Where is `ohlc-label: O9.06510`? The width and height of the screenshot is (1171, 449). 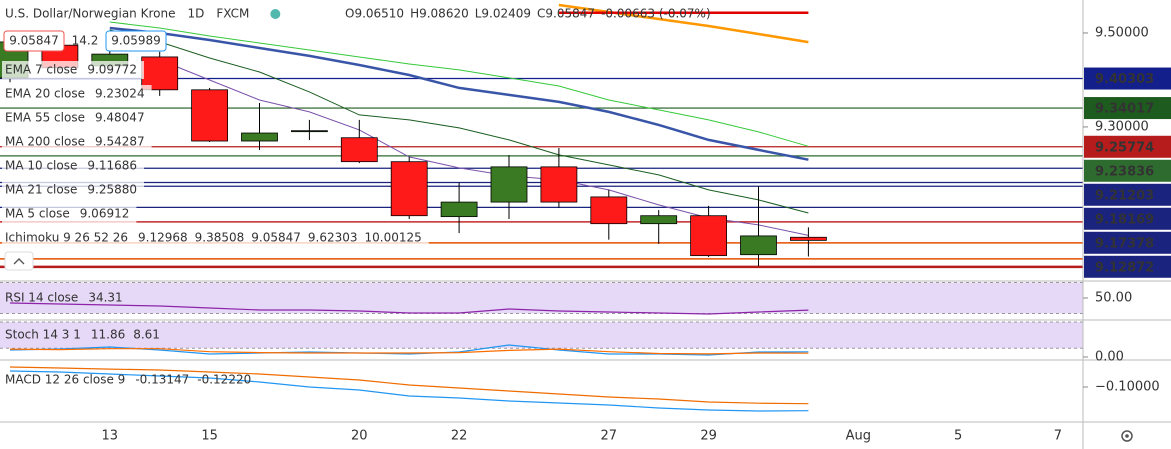
ohlc-label: O9.06510 is located at coordinates (374, 14).